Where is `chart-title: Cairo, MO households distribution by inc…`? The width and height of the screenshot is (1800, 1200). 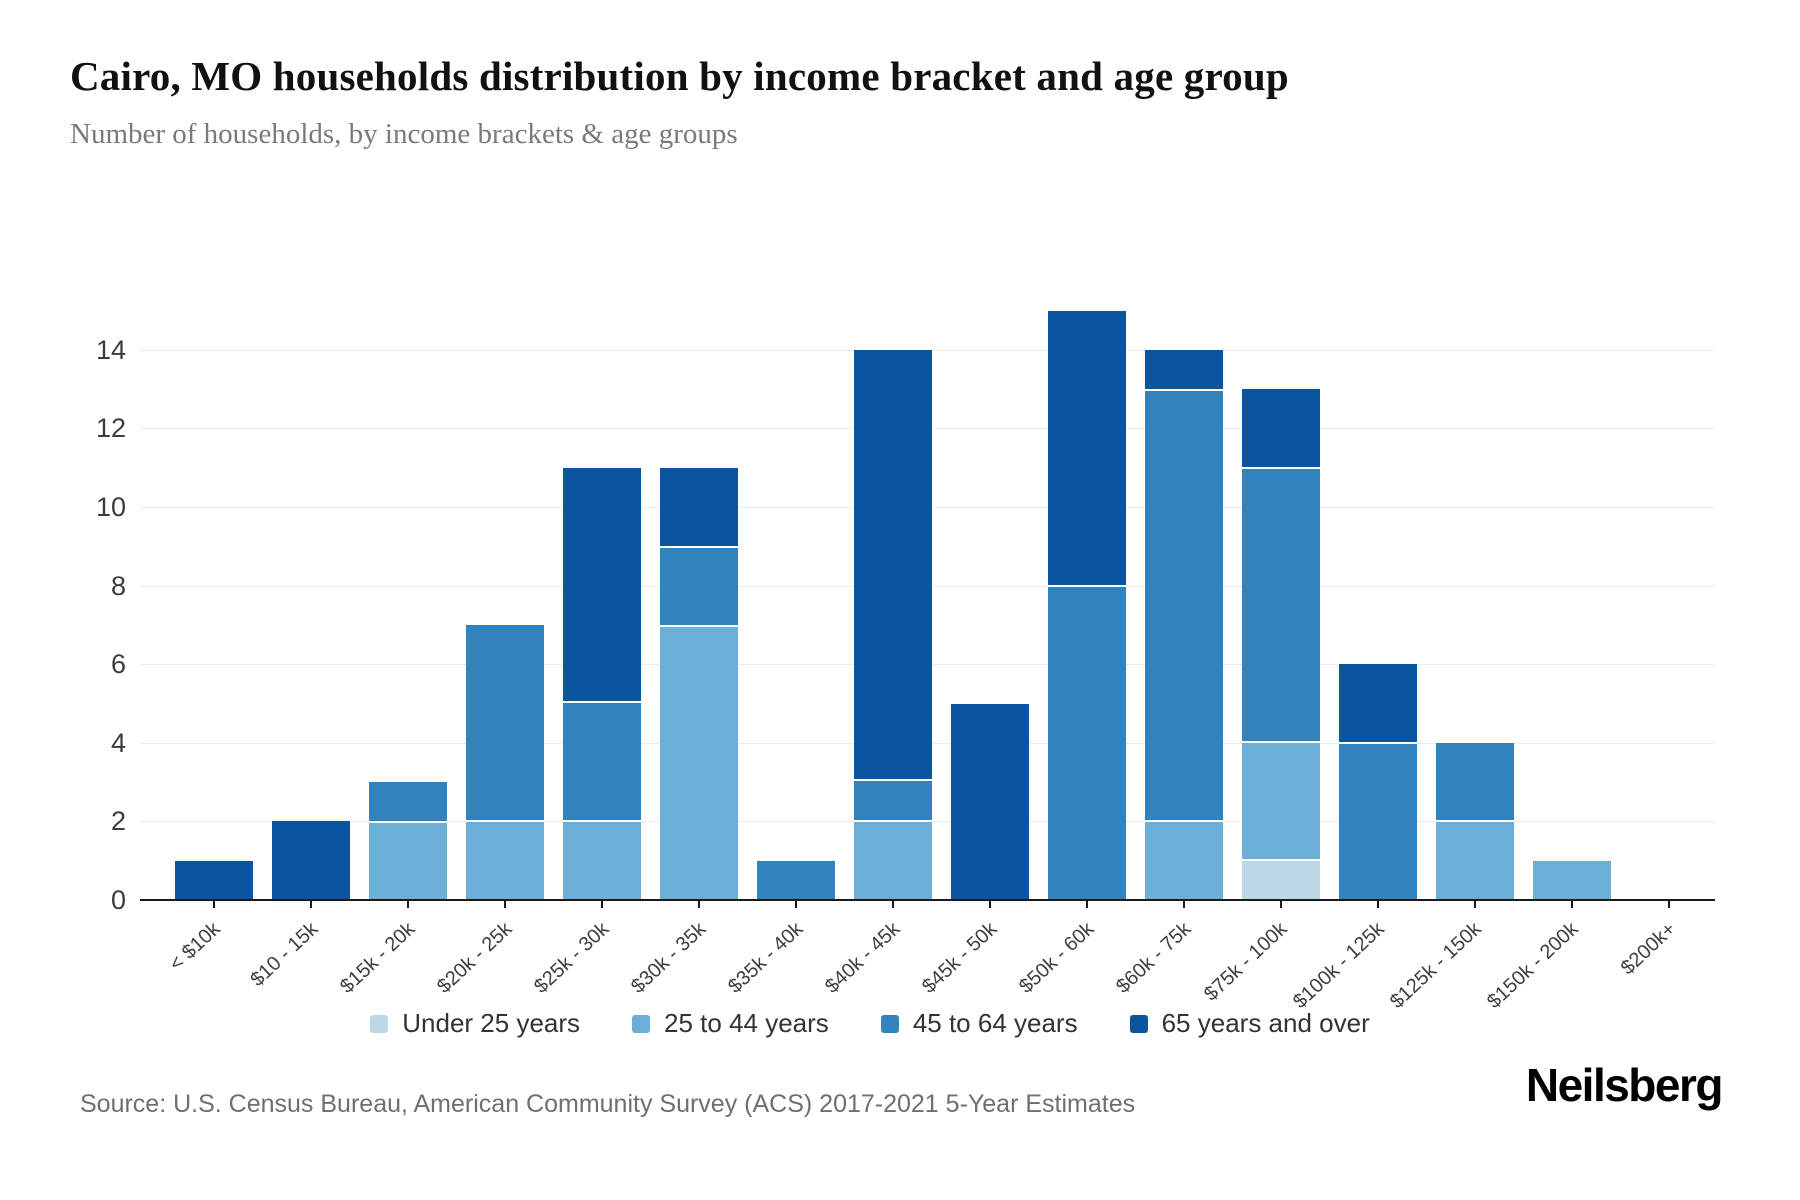 chart-title: Cairo, MO households distribution by inc… is located at coordinates (679, 76).